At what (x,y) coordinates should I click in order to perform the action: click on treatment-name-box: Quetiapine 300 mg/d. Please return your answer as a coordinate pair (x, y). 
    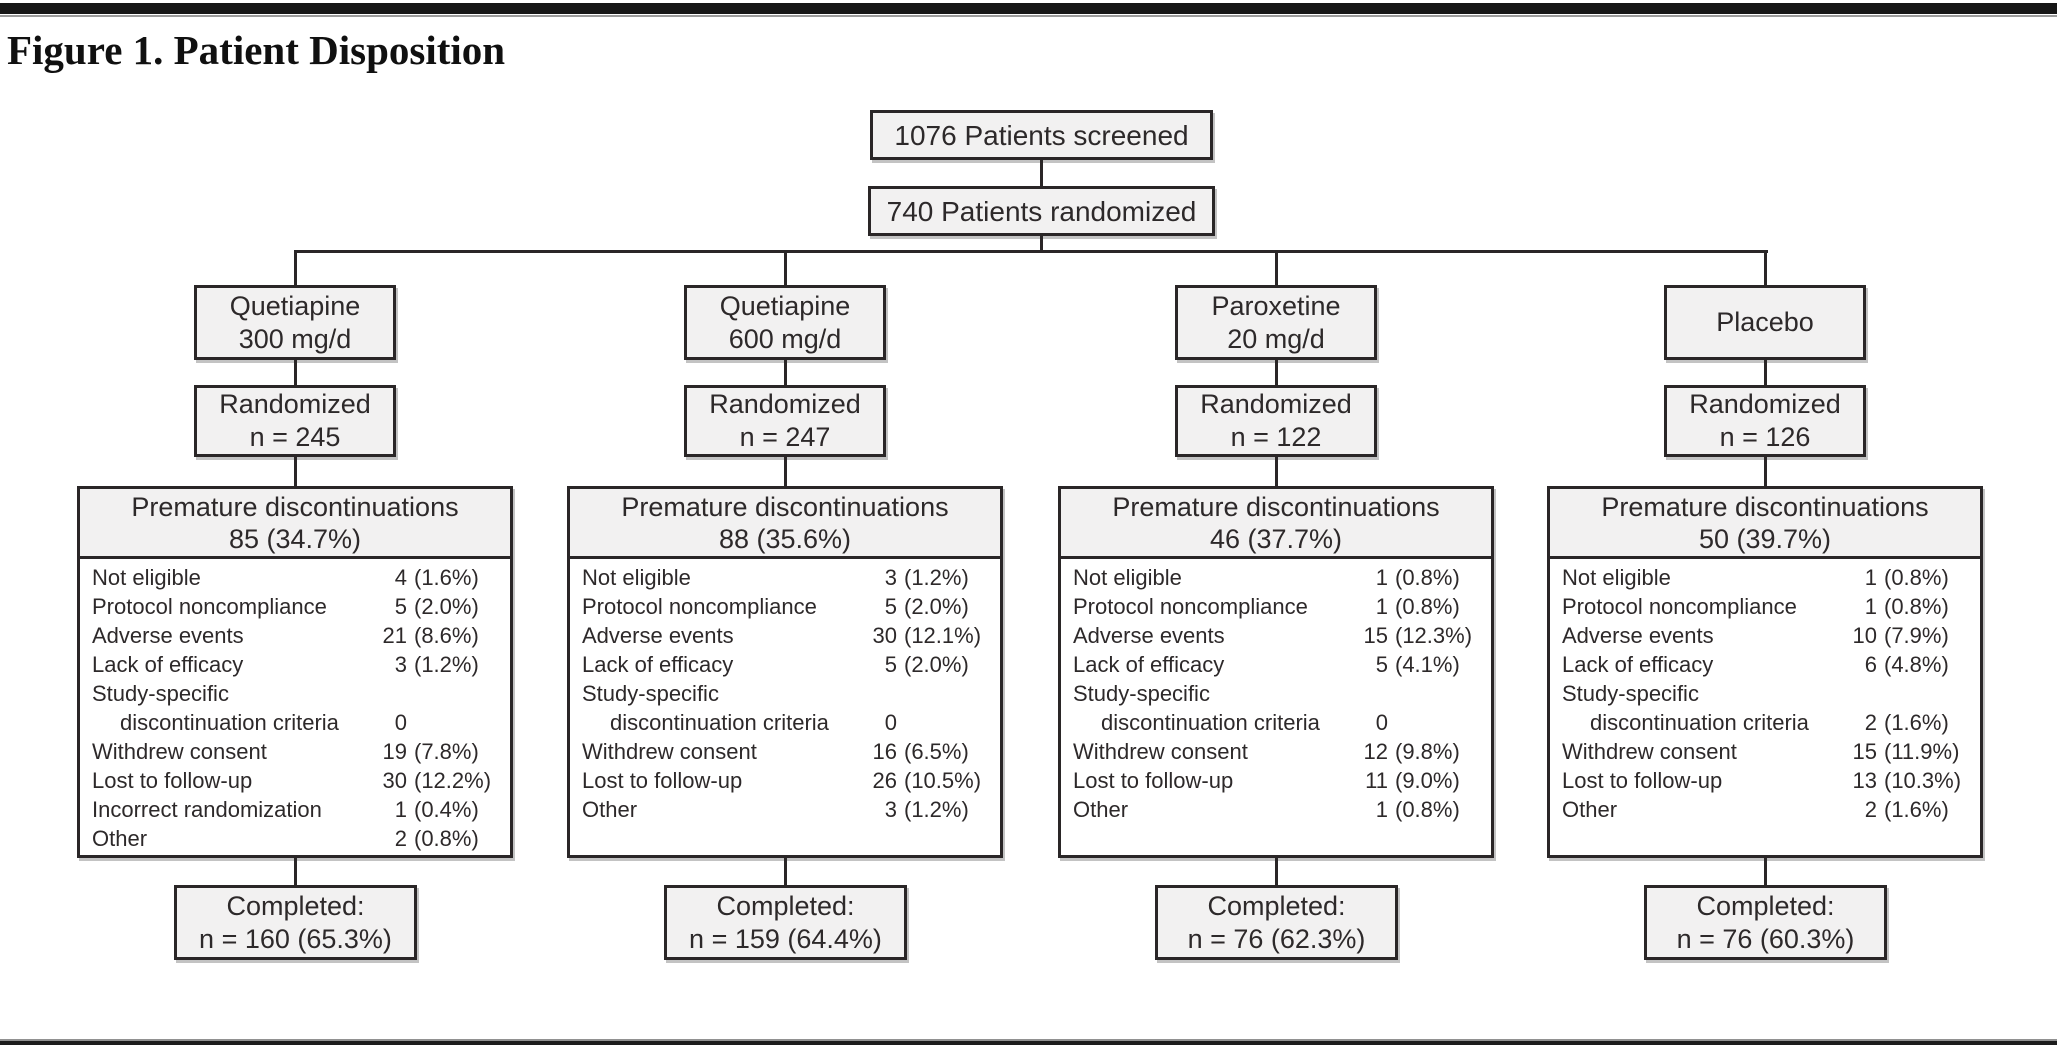
    Looking at the image, I should click on (295, 322).